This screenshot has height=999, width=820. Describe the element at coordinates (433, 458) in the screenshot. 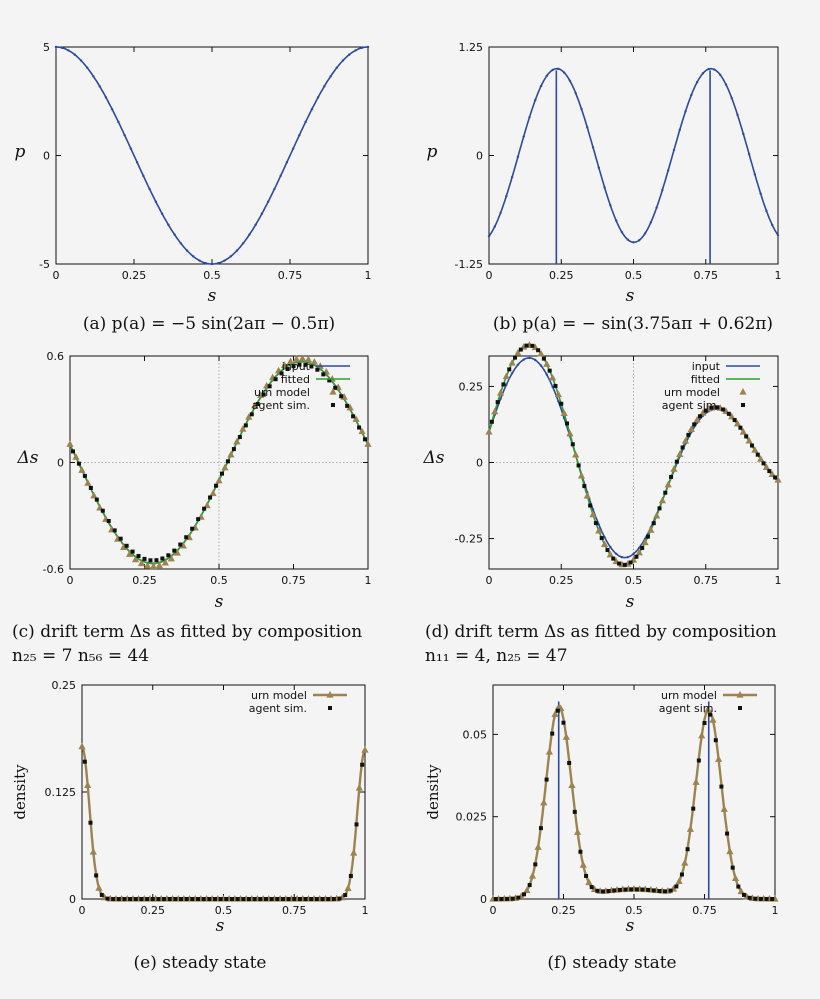

I see `y-axis-label: Δs` at that location.